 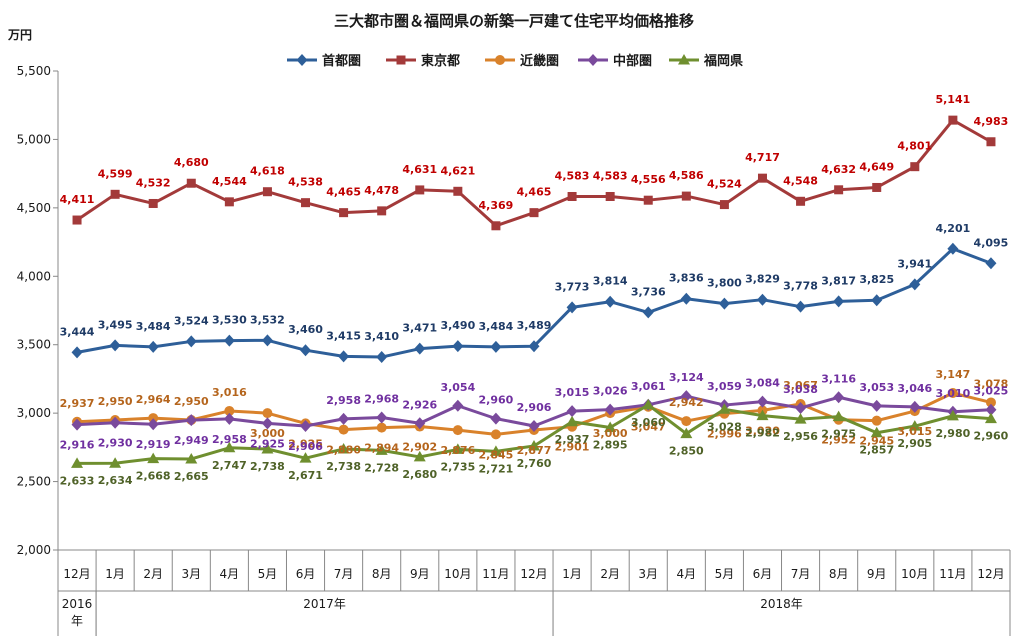 I want to click on data-label: 3,025, so click(x=991, y=391).